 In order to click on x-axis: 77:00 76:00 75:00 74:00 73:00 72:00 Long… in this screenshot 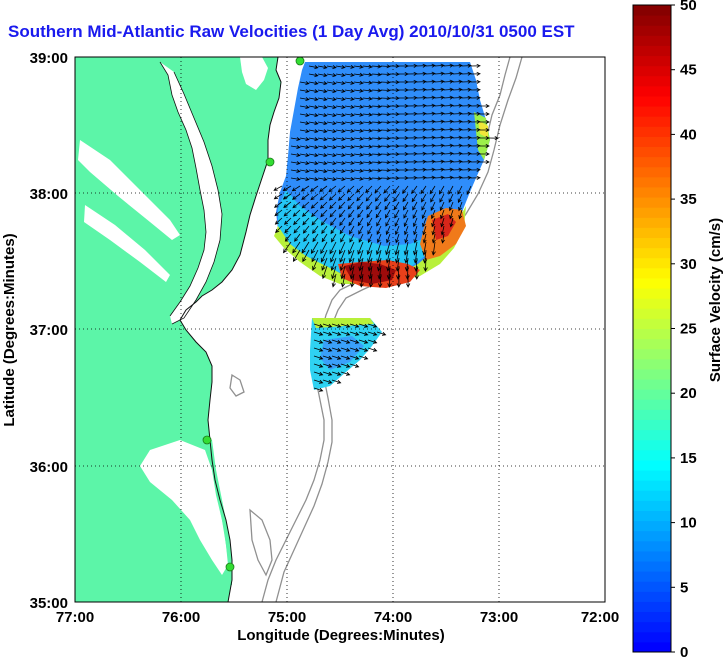, I will do `click(337, 626)`.